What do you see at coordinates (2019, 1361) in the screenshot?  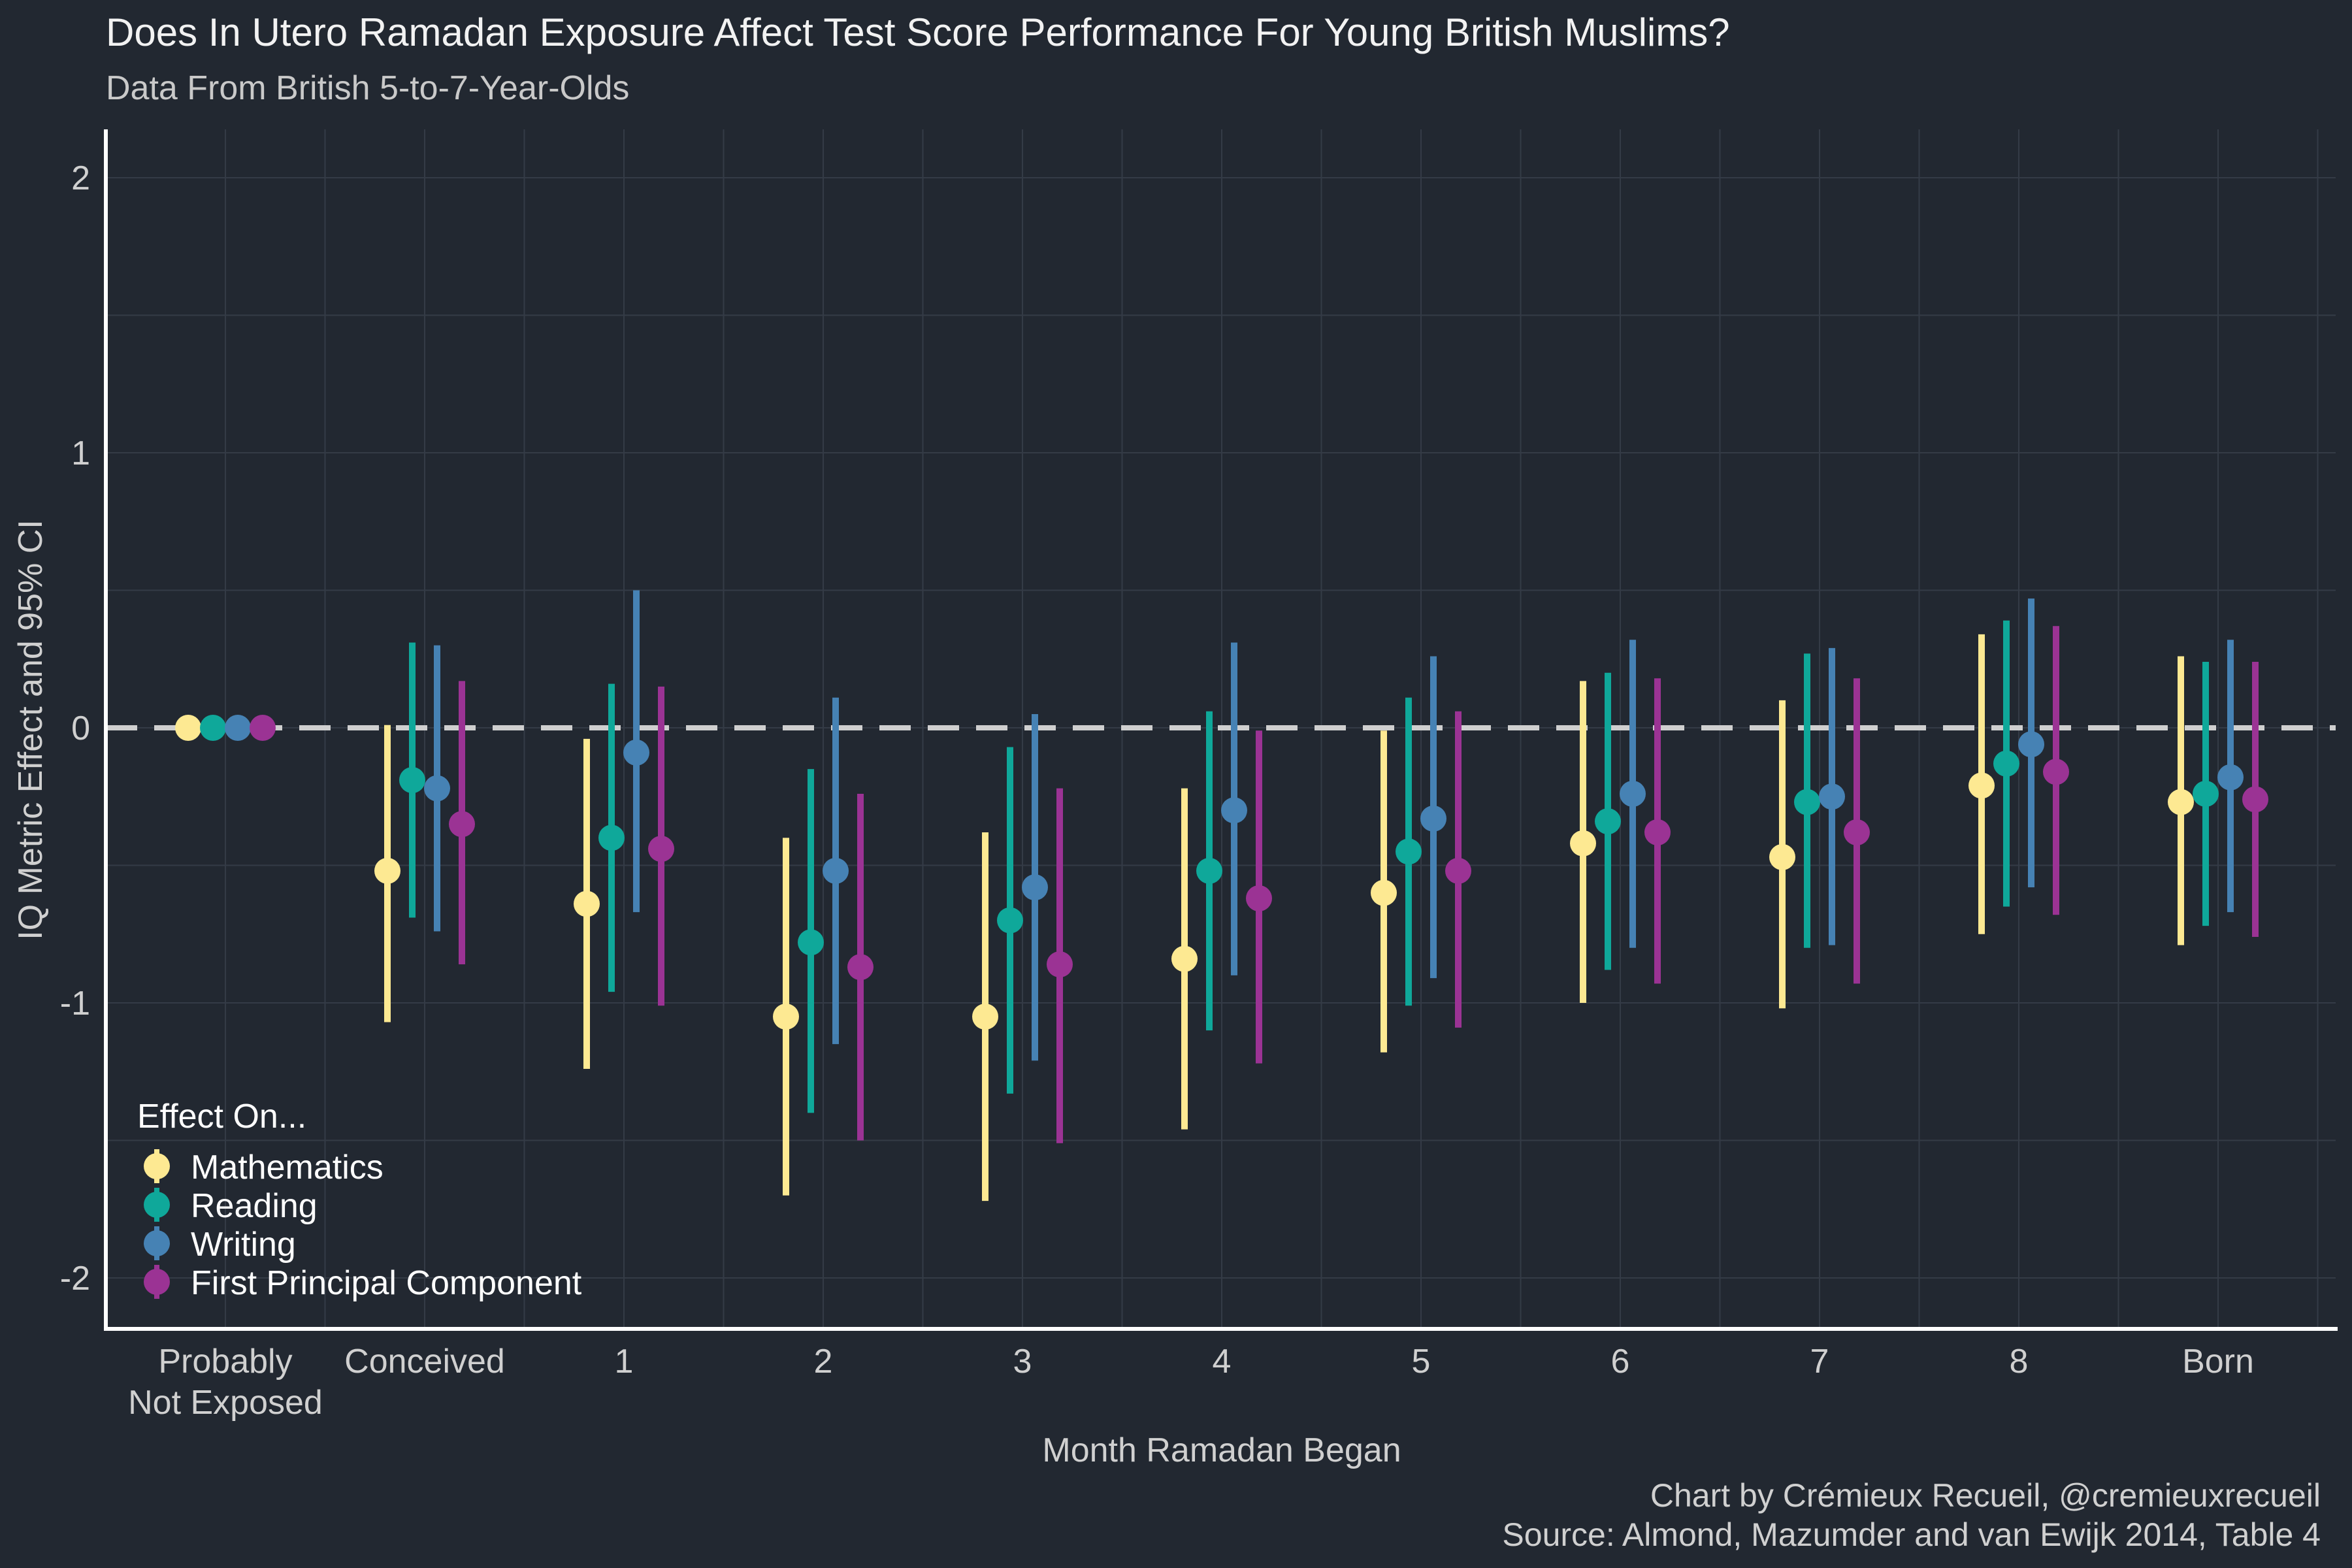 I see `x-tick-label: 8` at bounding box center [2019, 1361].